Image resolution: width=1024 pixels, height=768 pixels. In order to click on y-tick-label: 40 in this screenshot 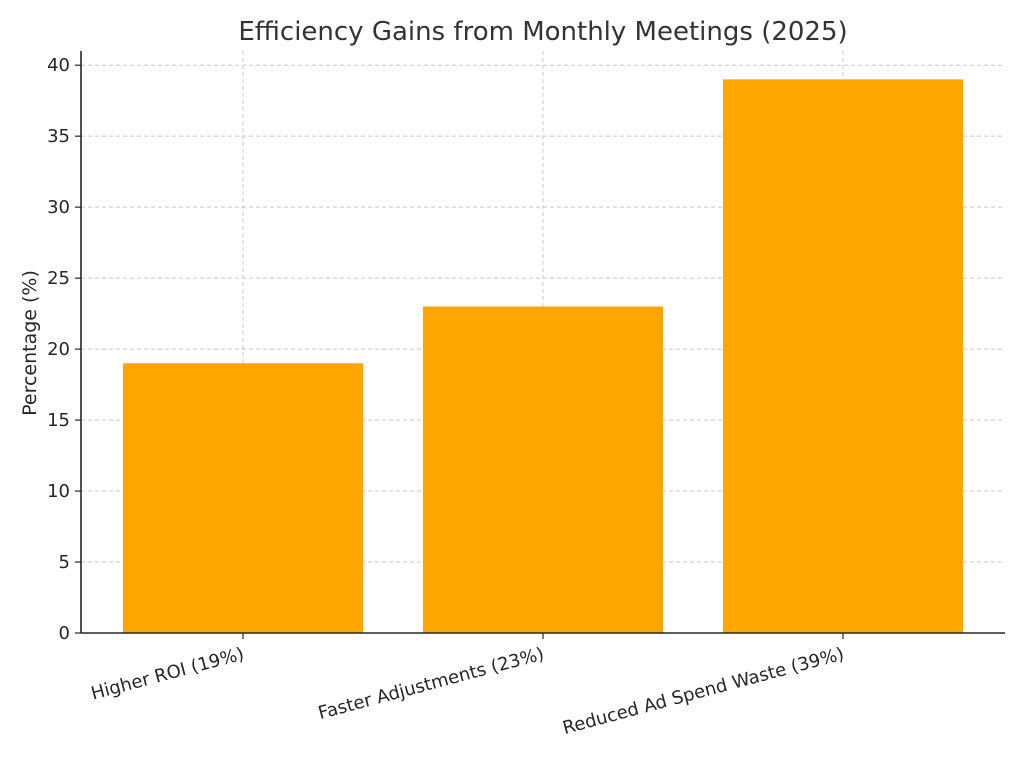, I will do `click(58, 65)`.